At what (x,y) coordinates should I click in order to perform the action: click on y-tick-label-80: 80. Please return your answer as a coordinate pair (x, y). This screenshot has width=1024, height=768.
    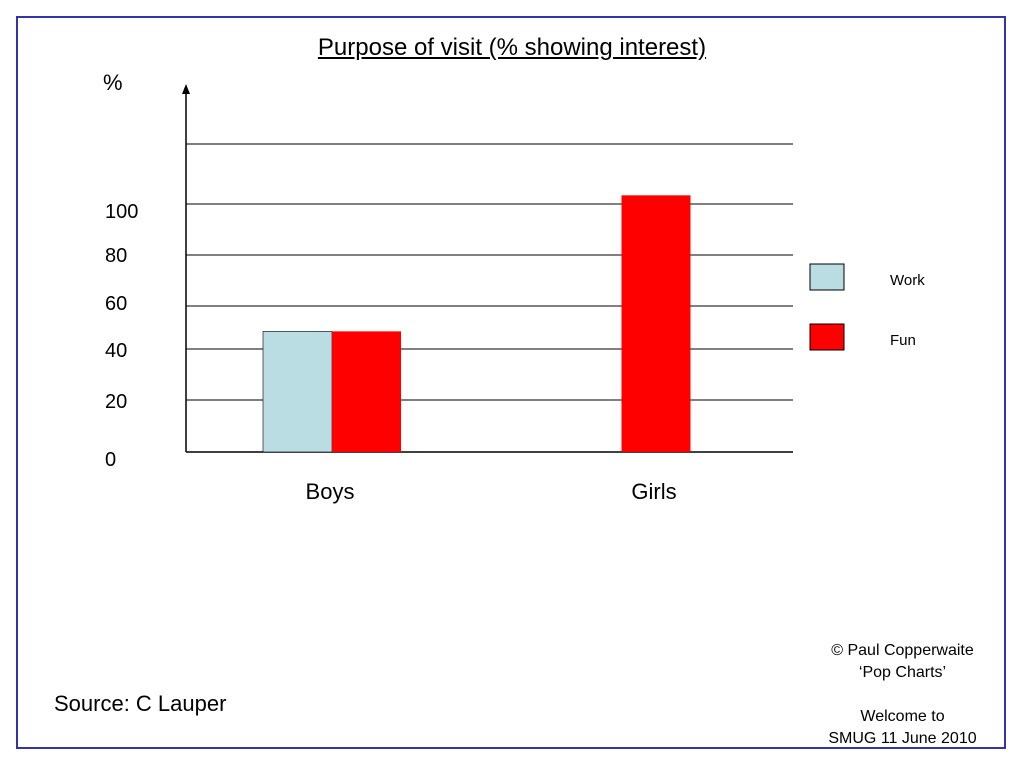
    Looking at the image, I should click on (116, 256).